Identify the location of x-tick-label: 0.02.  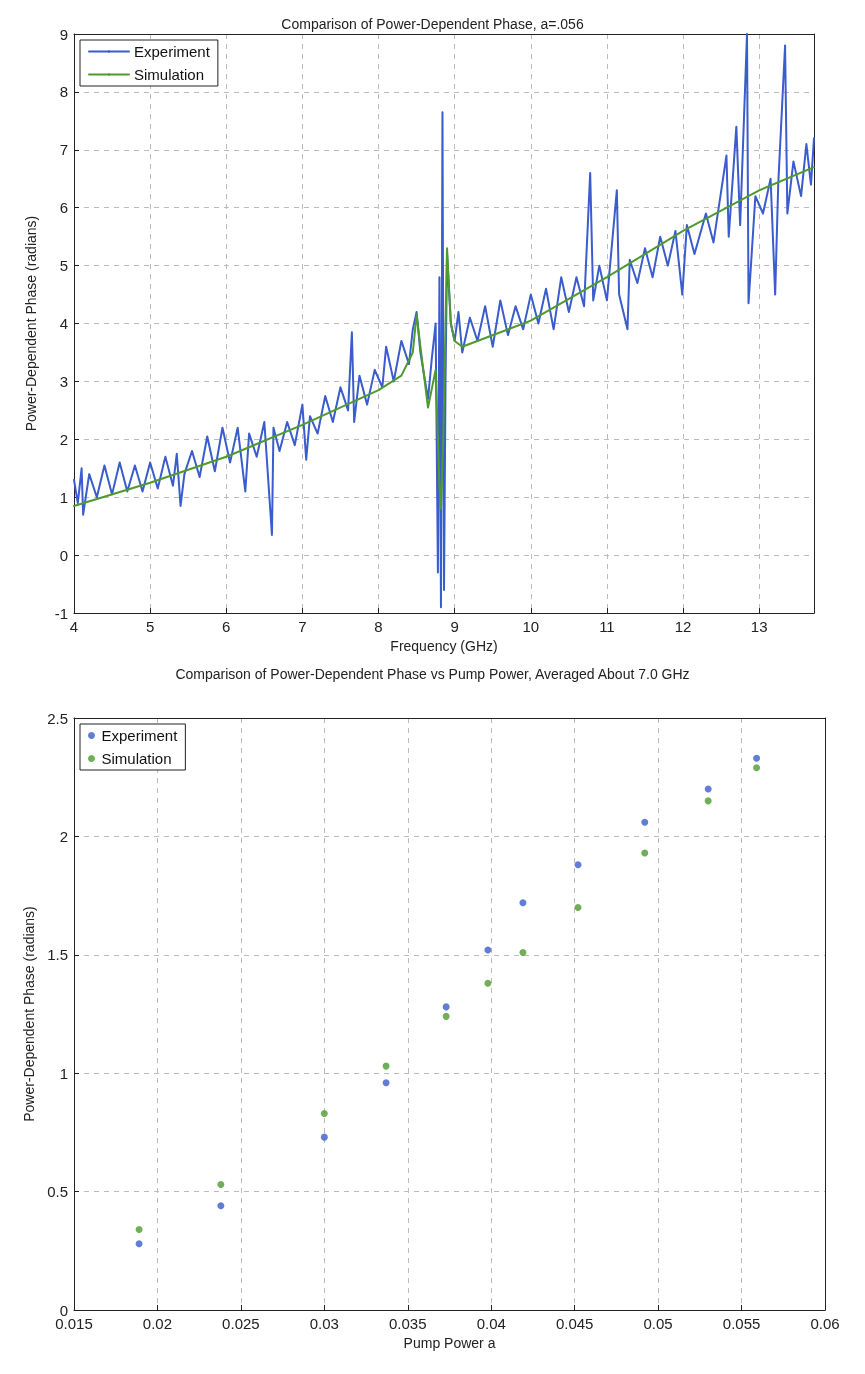
(157, 1323).